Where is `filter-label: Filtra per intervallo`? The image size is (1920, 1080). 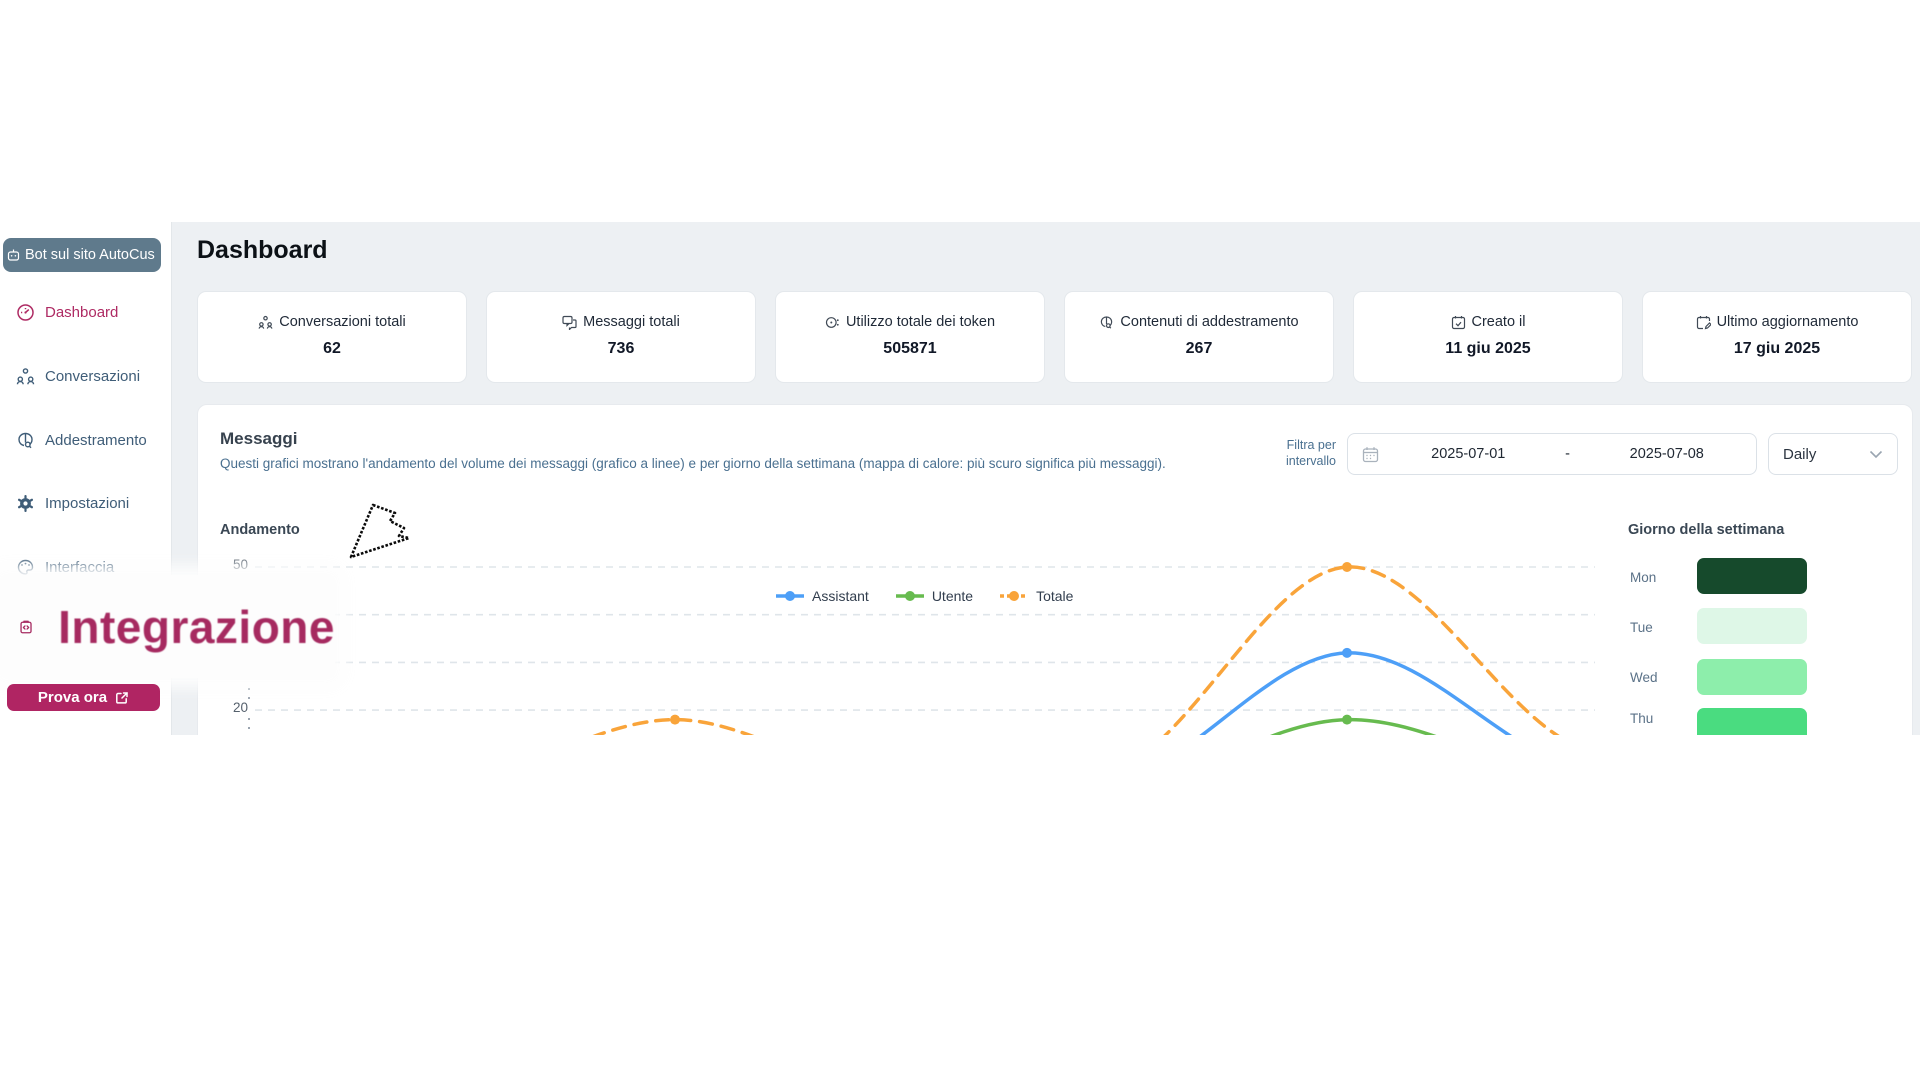 filter-label: Filtra per intervallo is located at coordinates (1310, 453).